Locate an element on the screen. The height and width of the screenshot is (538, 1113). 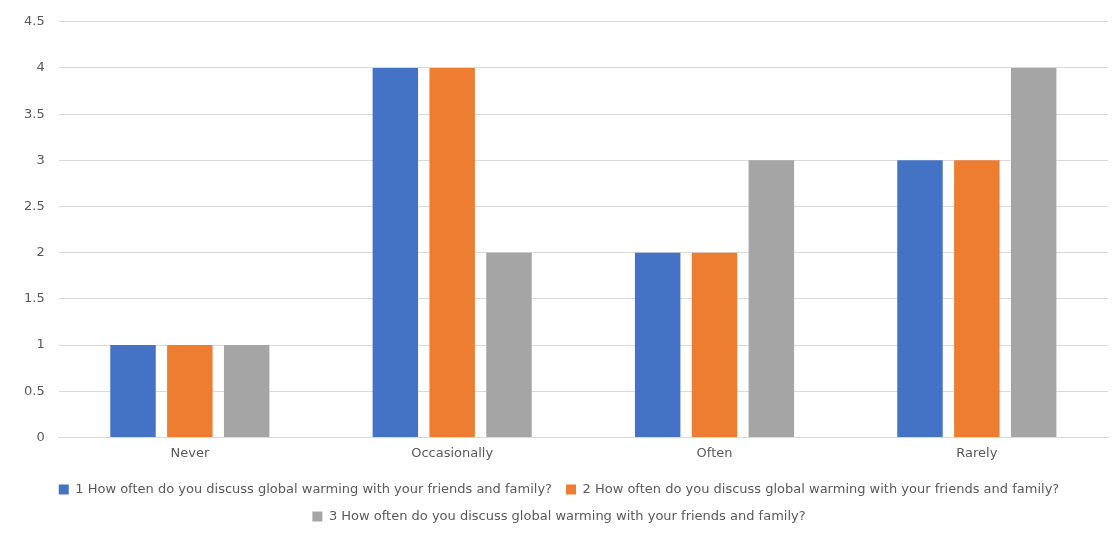
y-tick-label: 2 is located at coordinates (40, 252).